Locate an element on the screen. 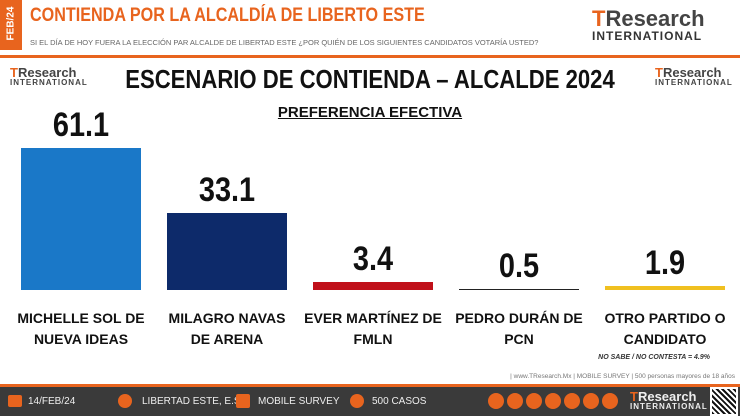  qr-code is located at coordinates (724, 401).